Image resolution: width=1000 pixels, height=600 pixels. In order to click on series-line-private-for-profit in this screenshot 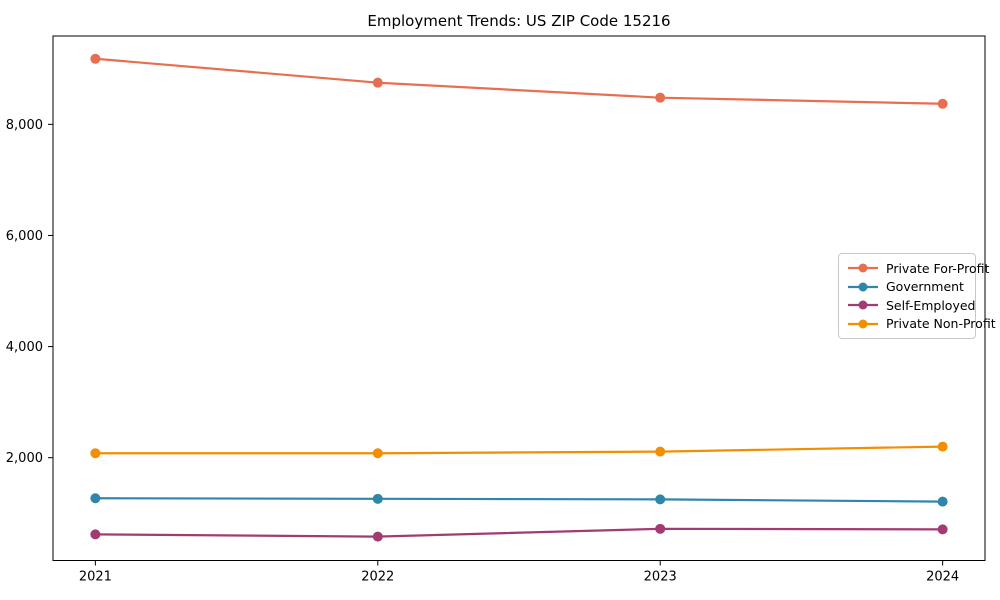, I will do `click(519, 81)`.